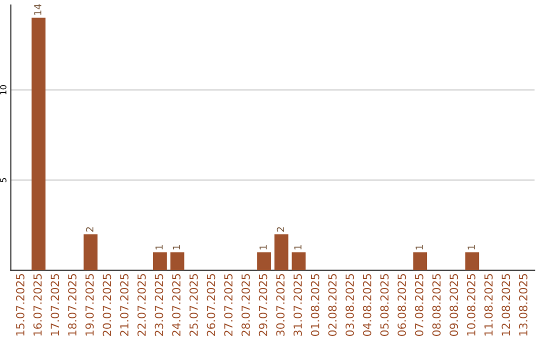 This screenshot has height=340, width=540. I want to click on x-tick-label: 23.07.2025, so click(159, 305).